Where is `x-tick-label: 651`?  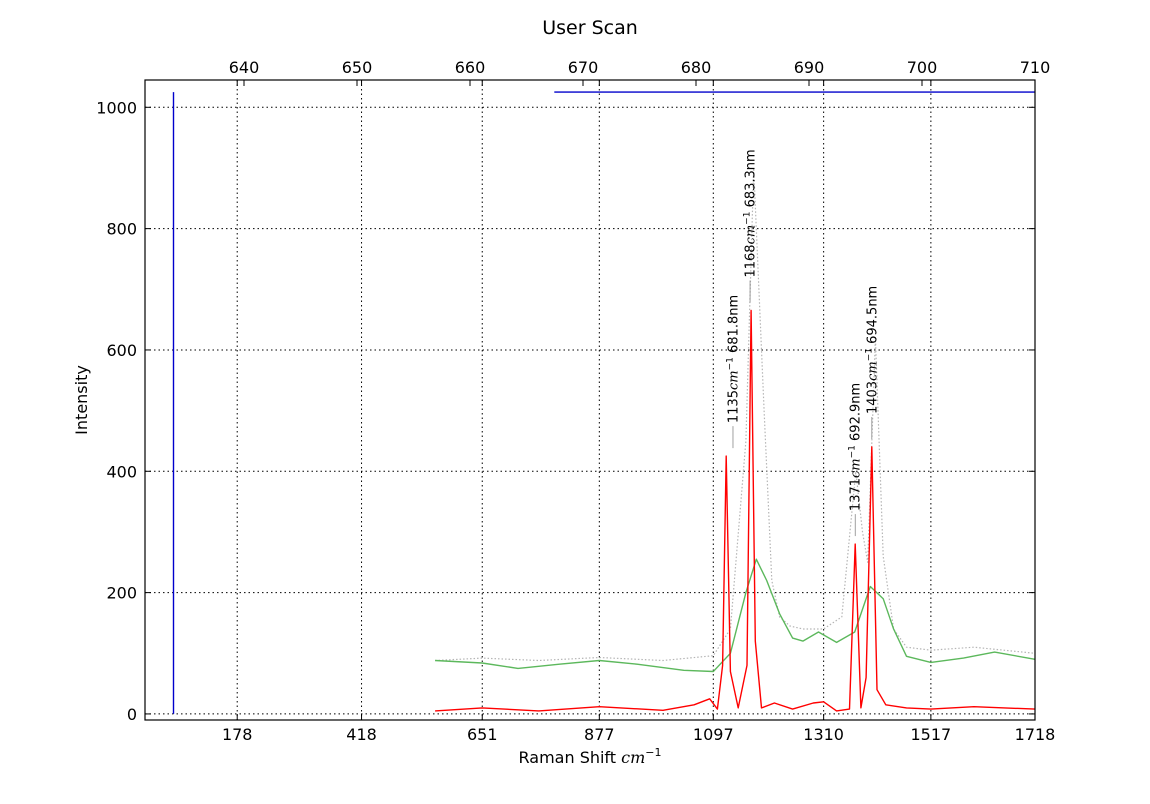 x-tick-label: 651 is located at coordinates (482, 734).